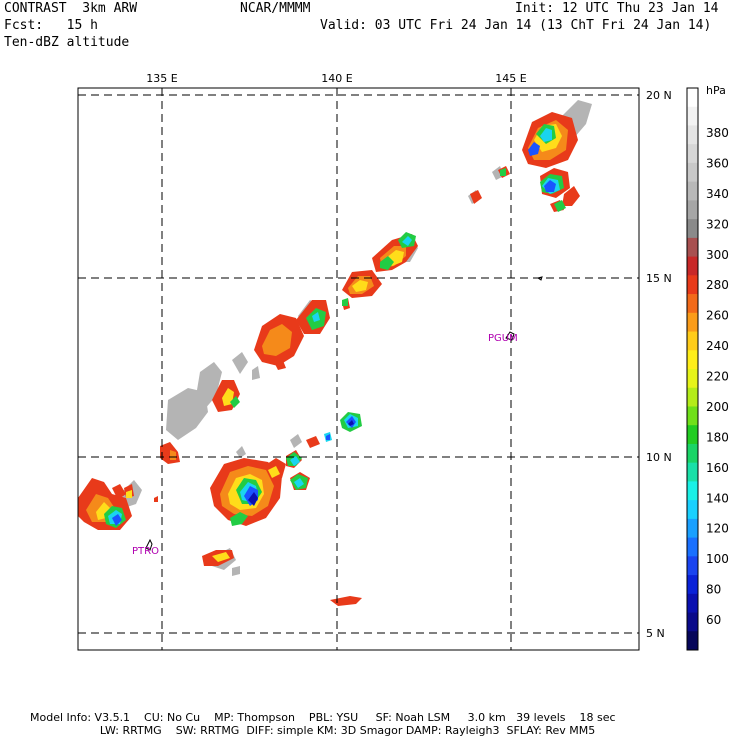 The image size is (740, 740). What do you see at coordinates (655, 633) in the screenshot?
I see `lat-label-5: 5 N` at bounding box center [655, 633].